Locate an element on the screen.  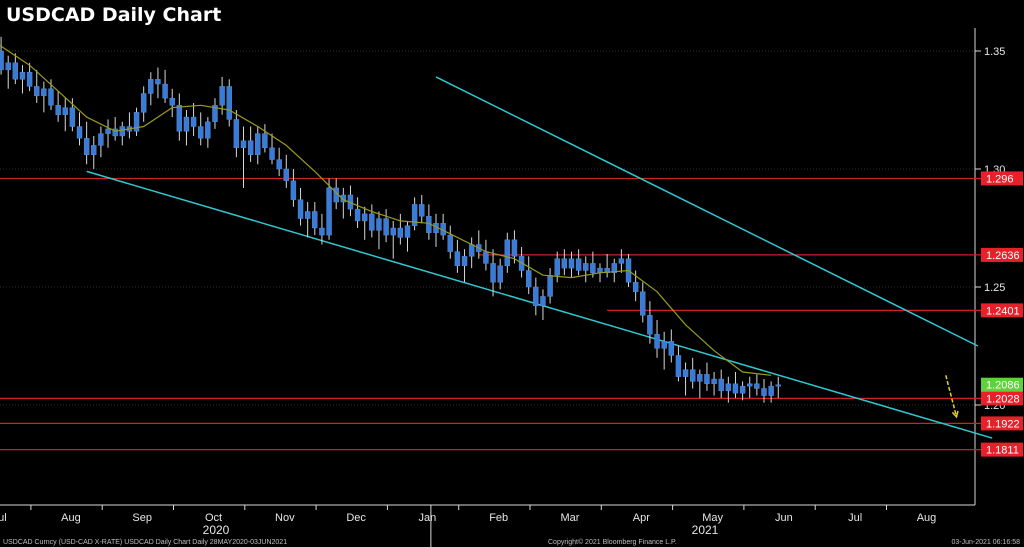
xtick-label-1: Aug is located at coordinates (71, 518).